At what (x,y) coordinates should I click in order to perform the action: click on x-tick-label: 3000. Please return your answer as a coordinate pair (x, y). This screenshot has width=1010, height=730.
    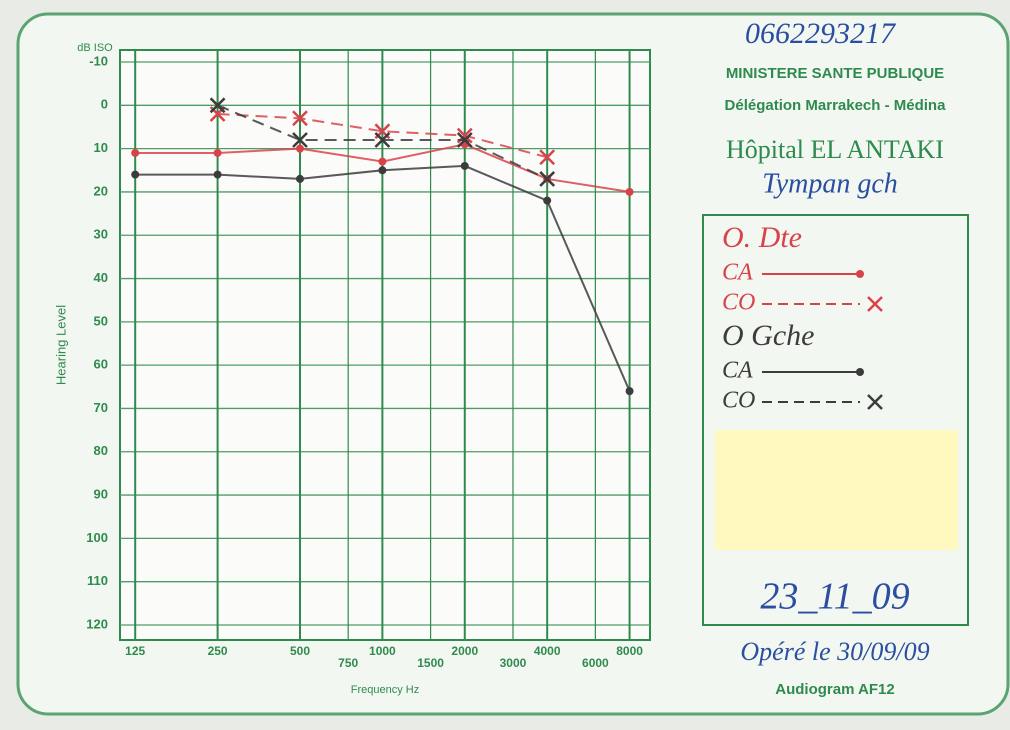
    Looking at the image, I should click on (513, 663).